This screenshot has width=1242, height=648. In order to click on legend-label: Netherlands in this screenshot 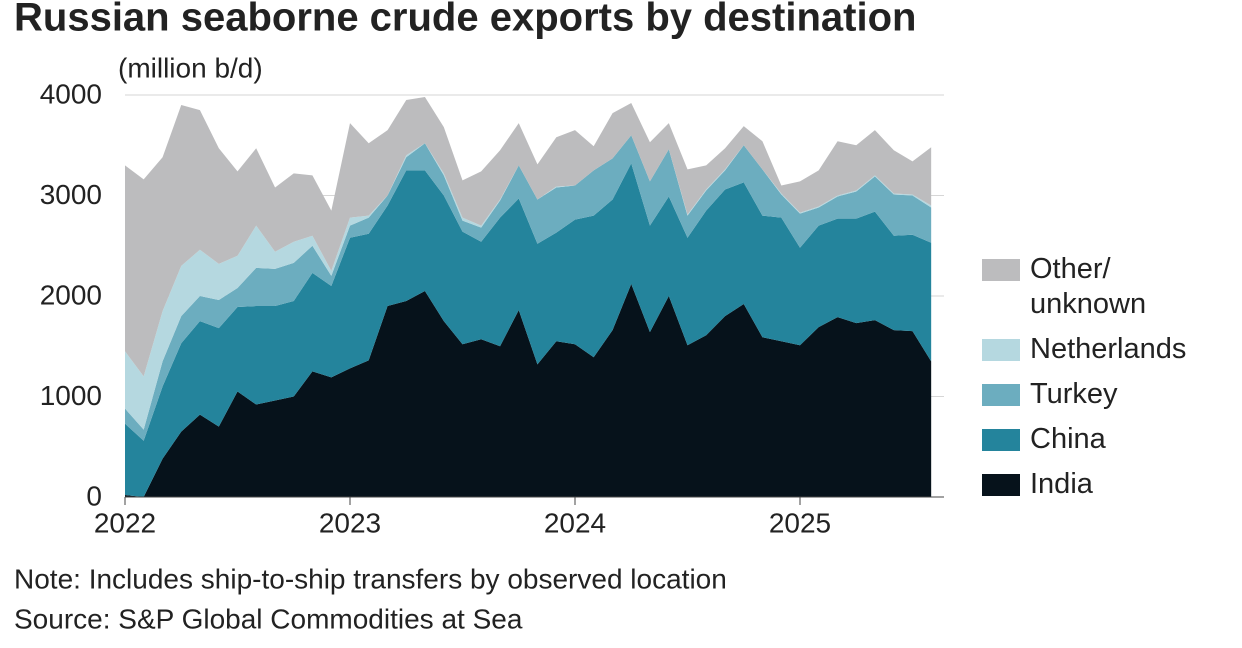, I will do `click(1108, 349)`.